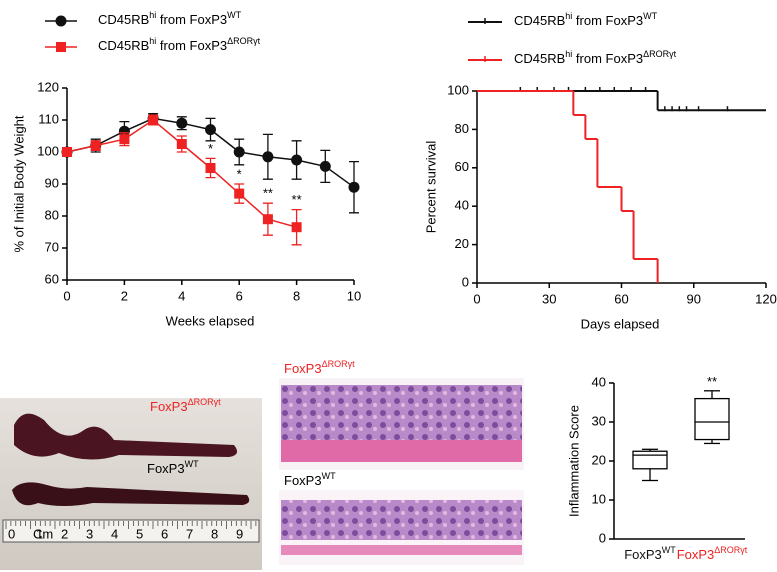 The width and height of the screenshot is (777, 572). I want to click on x-tick-label: 90, so click(694, 298).